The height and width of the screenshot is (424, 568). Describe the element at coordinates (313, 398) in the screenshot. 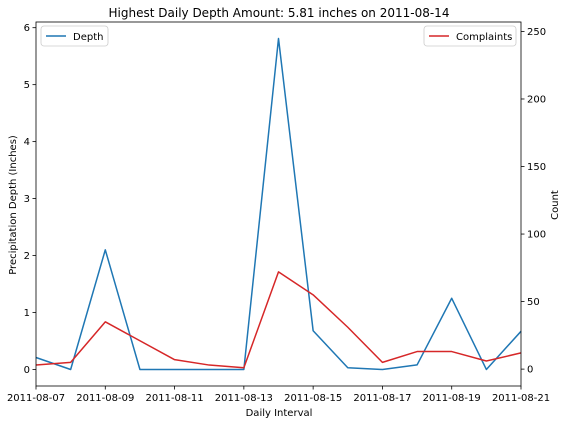

I see `x-tick-label: 2011-08-15` at that location.